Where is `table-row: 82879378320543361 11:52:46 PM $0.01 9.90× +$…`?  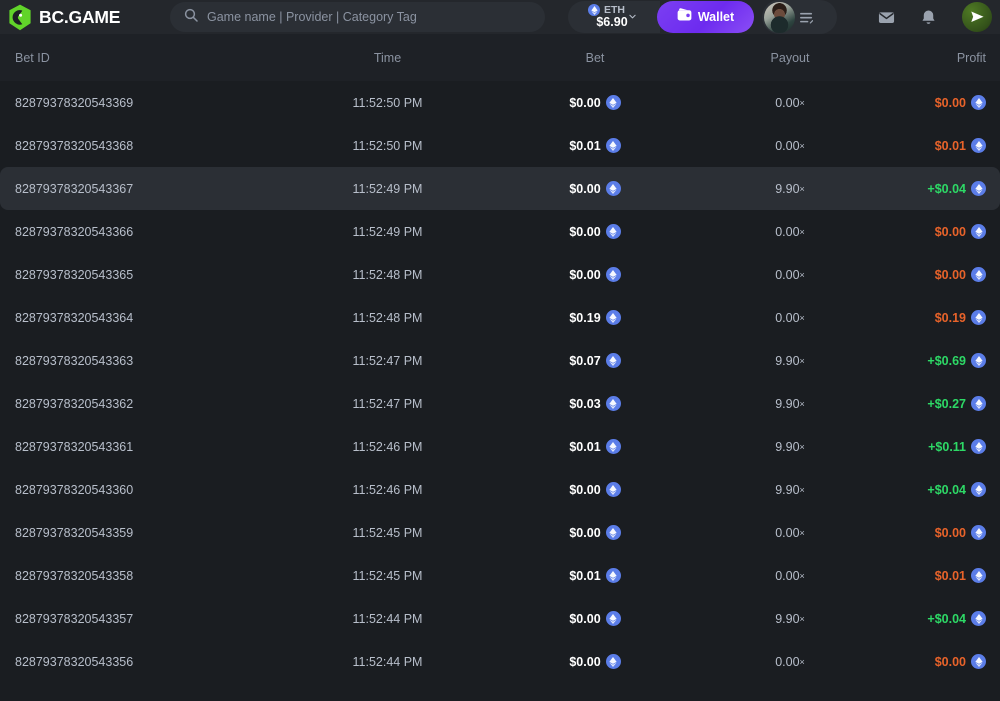
table-row: 82879378320543361 11:52:46 PM $0.01 9.90× +$… is located at coordinates (500, 446).